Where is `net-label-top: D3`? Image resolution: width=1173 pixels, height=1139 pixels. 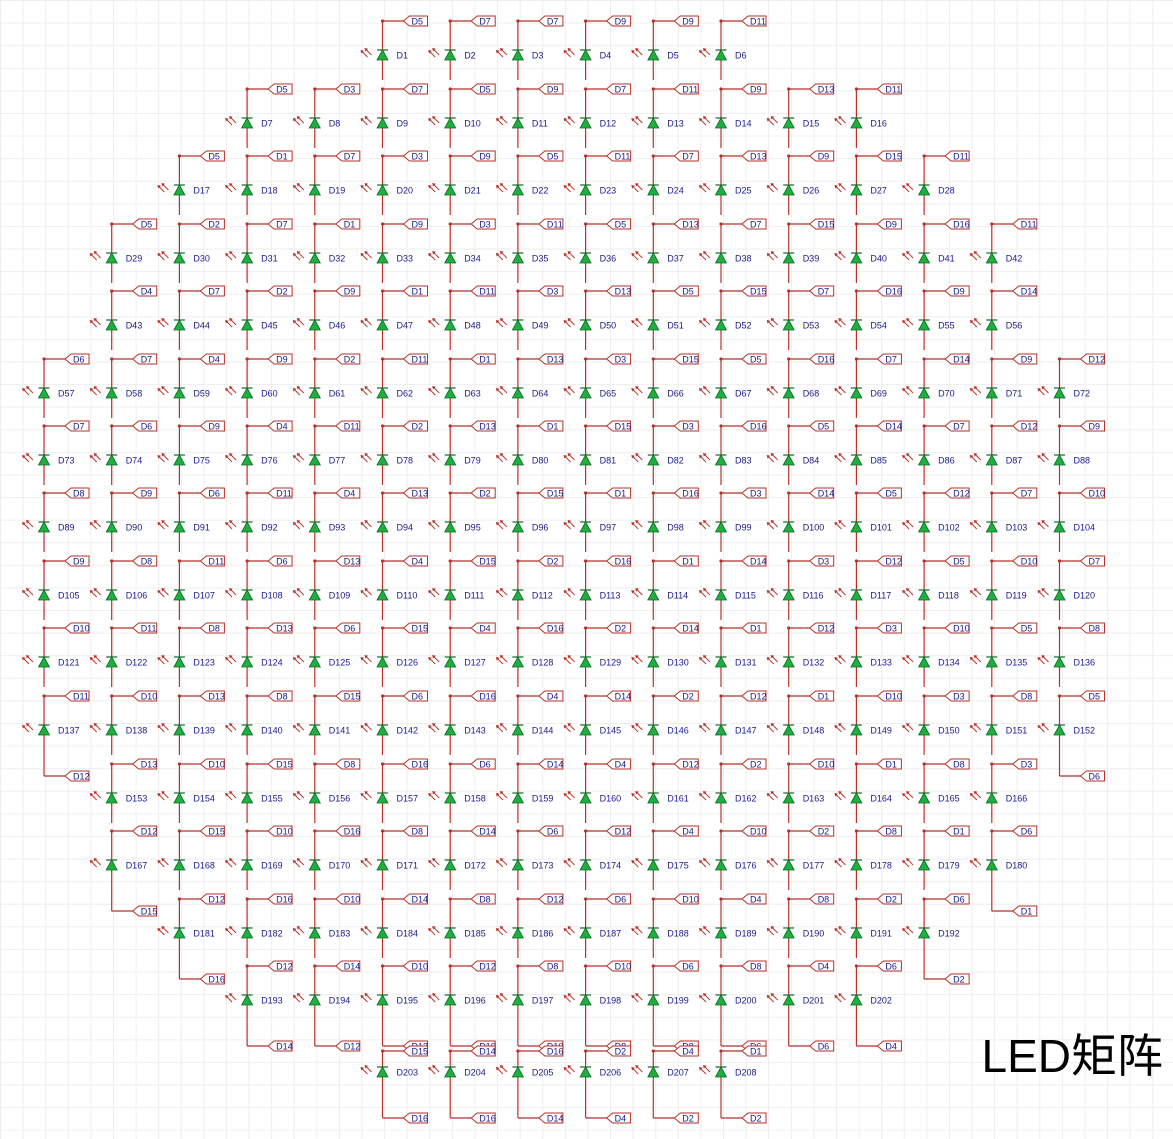 net-label-top: D3 is located at coordinates (957, 696).